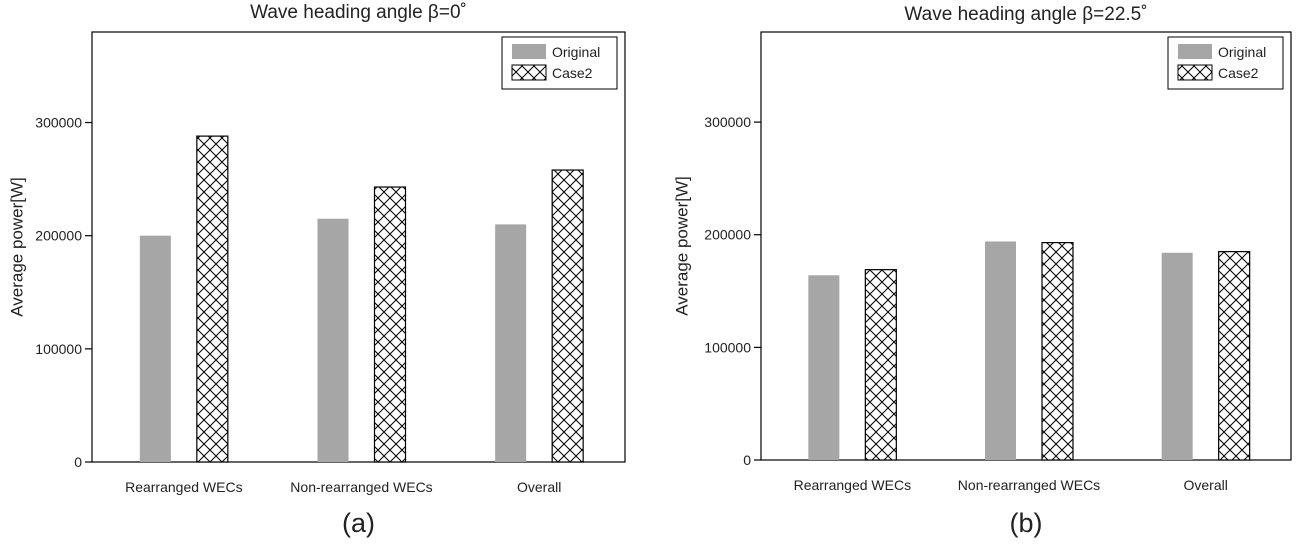 Image resolution: width=1299 pixels, height=545 pixels. I want to click on panel-label: (a), so click(358, 523).